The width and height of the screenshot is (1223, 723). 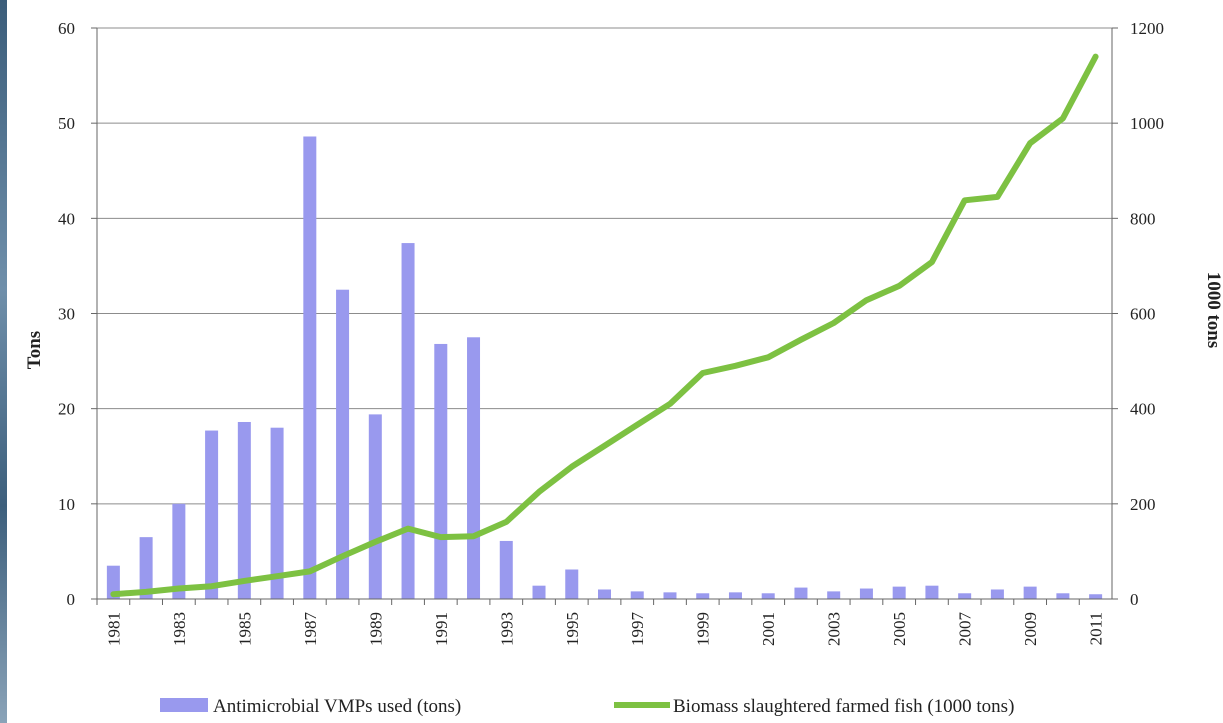 What do you see at coordinates (66, 409) in the screenshot?
I see `left-y-tick-label: 20` at bounding box center [66, 409].